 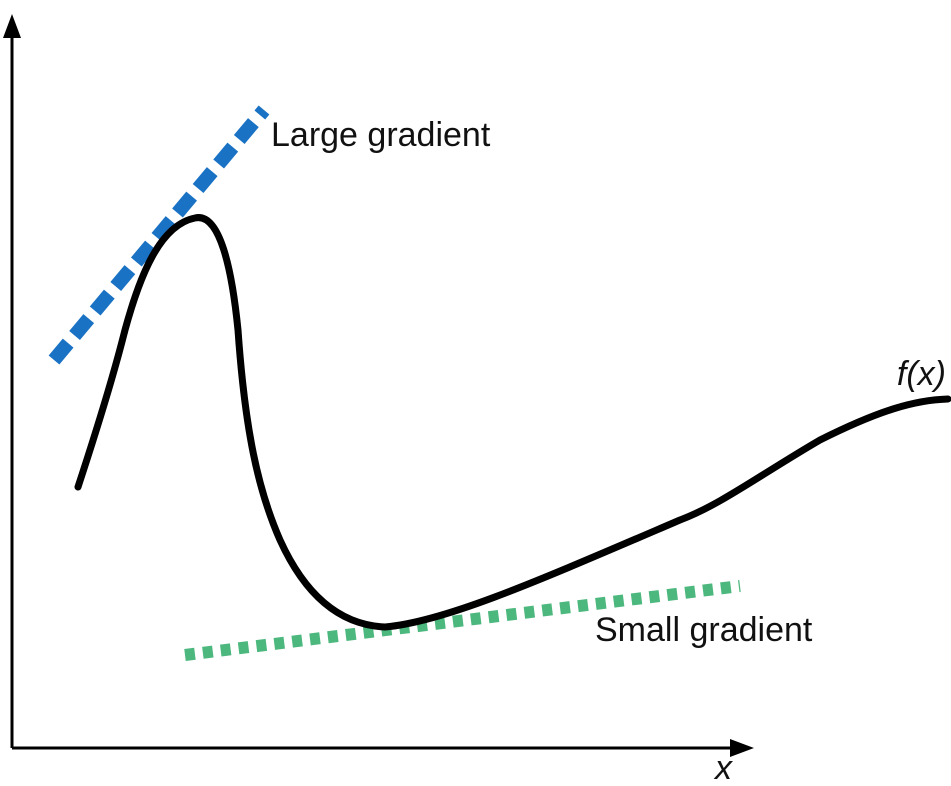 What do you see at coordinates (381, 135) in the screenshot?
I see `large-gradient-label: Large gradient` at bounding box center [381, 135].